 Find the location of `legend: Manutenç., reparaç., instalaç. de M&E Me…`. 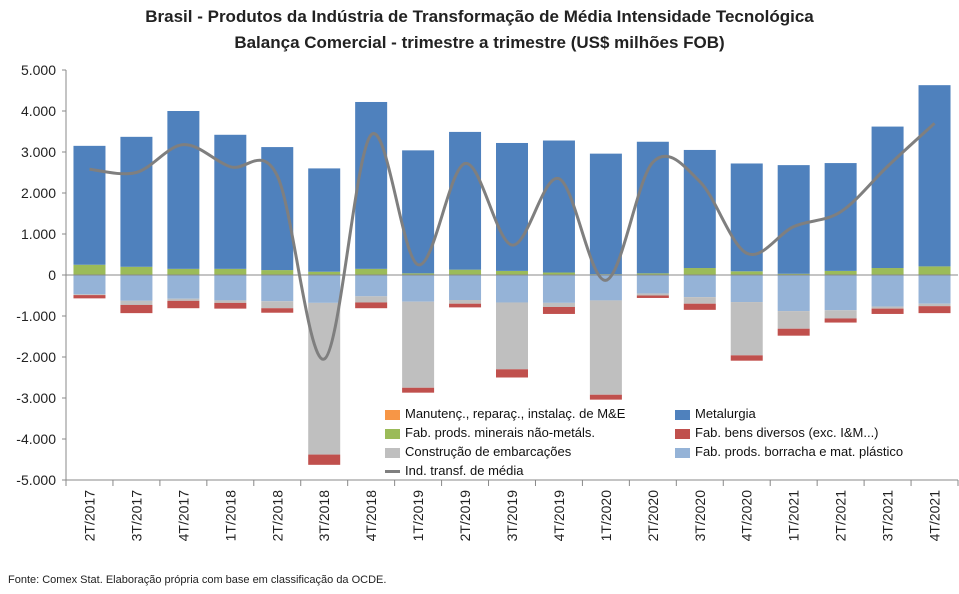

legend: Manutenç., reparaç., instalaç. de M&E Me… is located at coordinates (670, 445).